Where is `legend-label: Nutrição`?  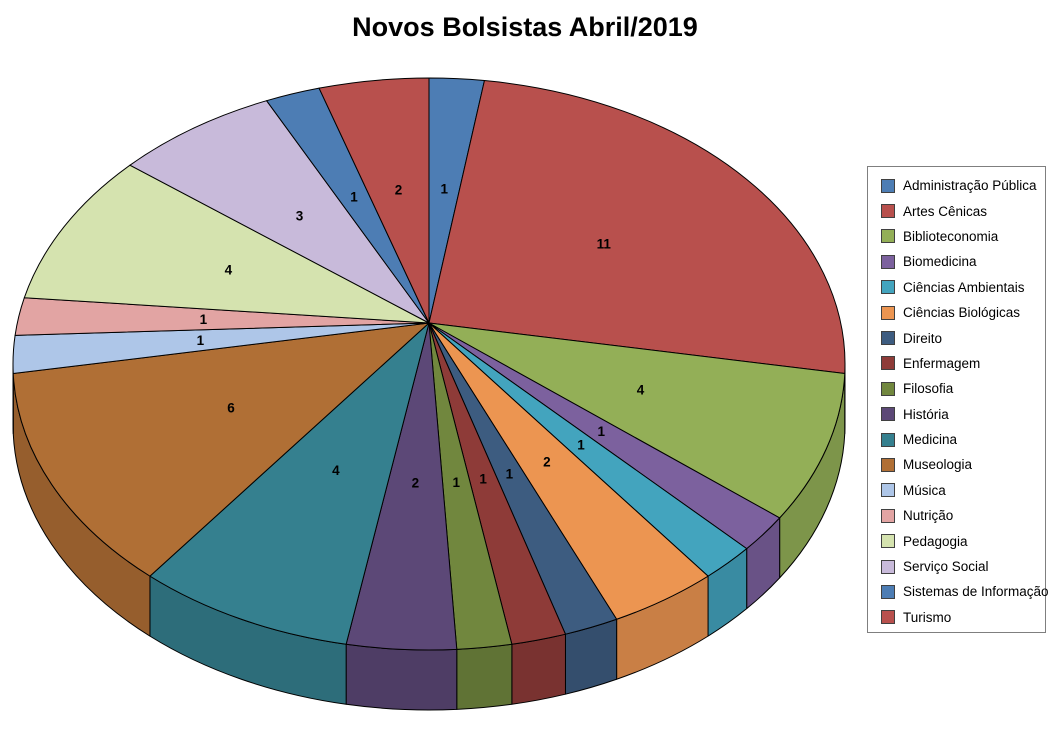
legend-label: Nutrição is located at coordinates (928, 516).